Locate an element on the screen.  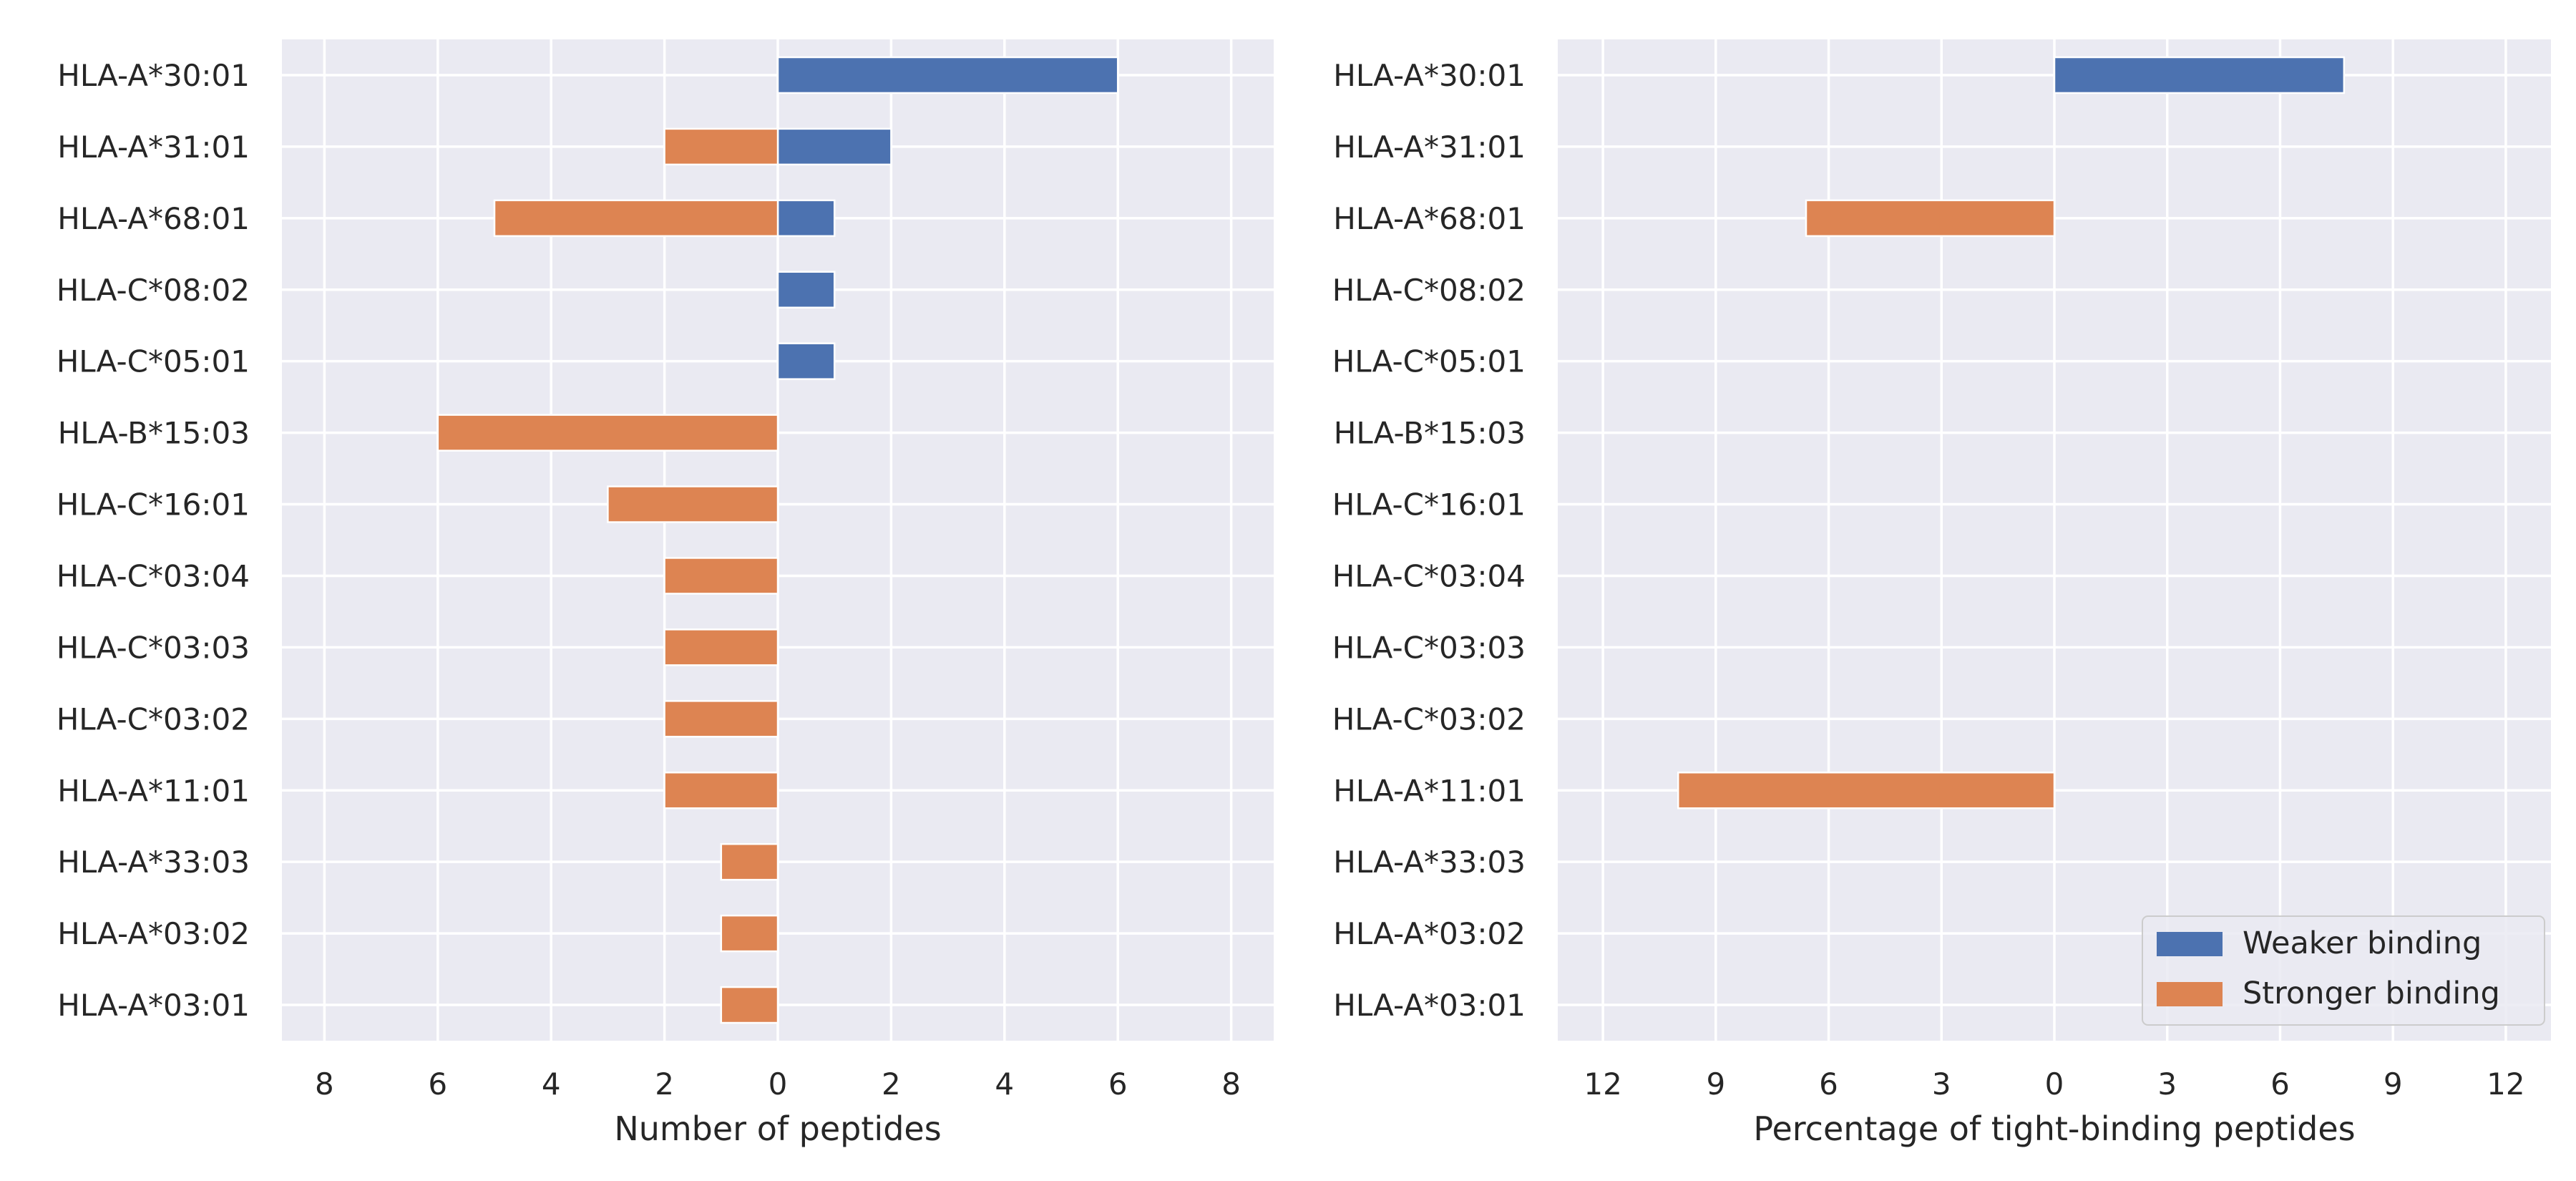
legend-box is located at coordinates (2343, 970).